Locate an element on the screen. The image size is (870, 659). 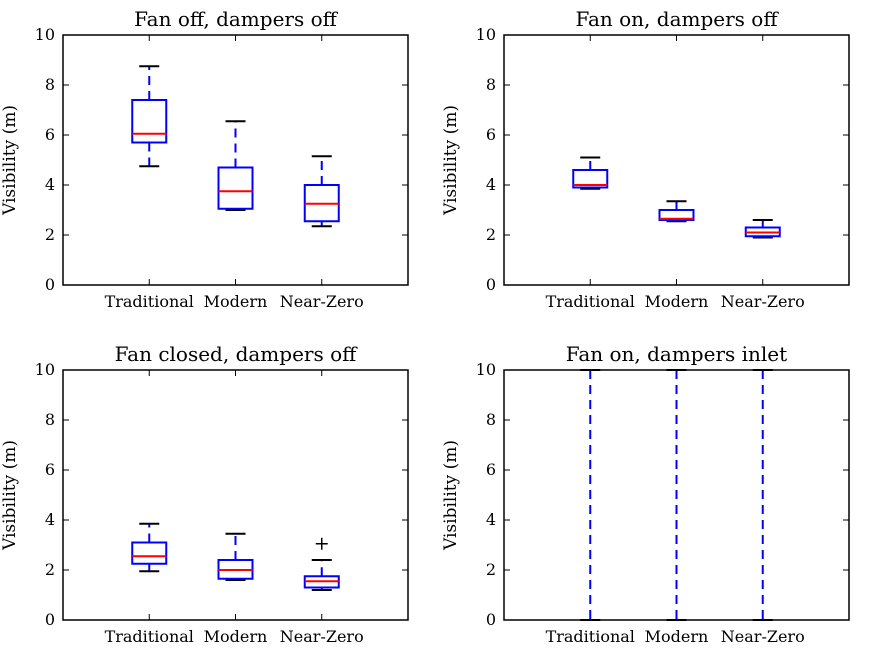
chart-title: Fan closed, dampers off is located at coordinates (236, 354).